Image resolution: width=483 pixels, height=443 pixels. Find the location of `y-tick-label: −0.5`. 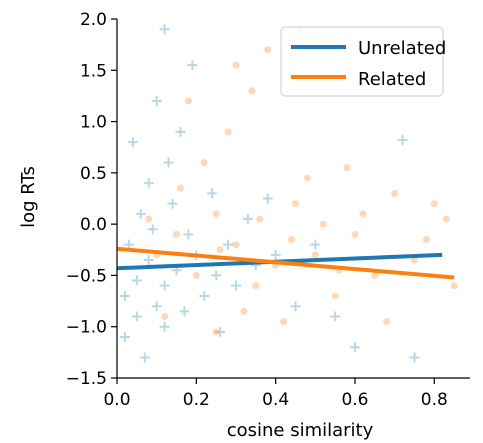

y-tick-label: −0.5 is located at coordinates (86, 276).